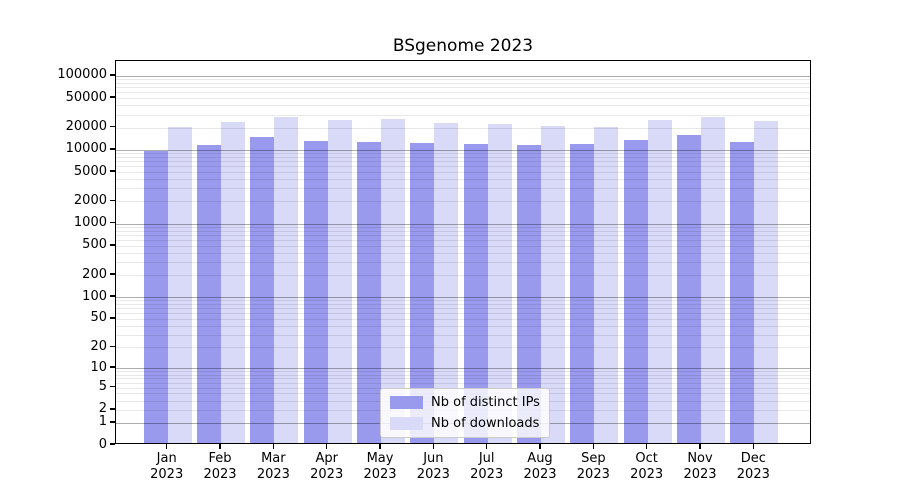  Describe the element at coordinates (273, 466) in the screenshot. I see `x-tick-label-mar: Mar 2023` at that location.